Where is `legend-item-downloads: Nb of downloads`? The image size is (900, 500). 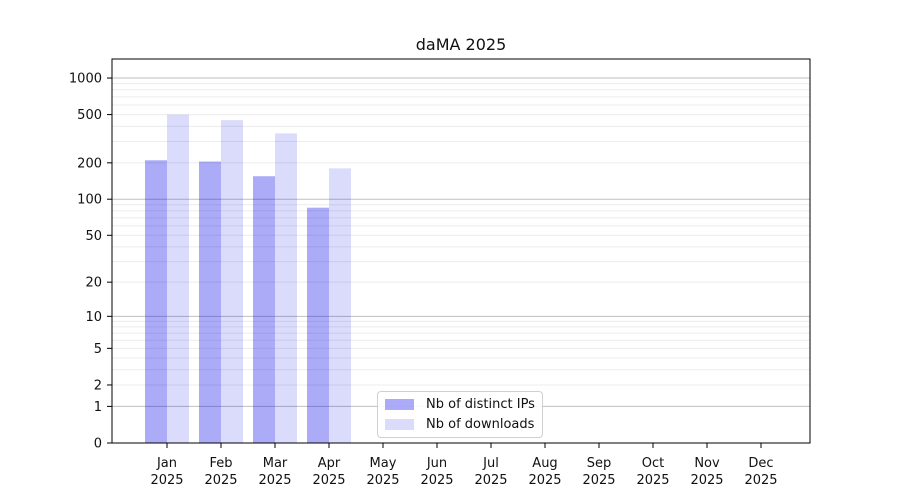 legend-item-downloads: Nb of downloads is located at coordinates (460, 424).